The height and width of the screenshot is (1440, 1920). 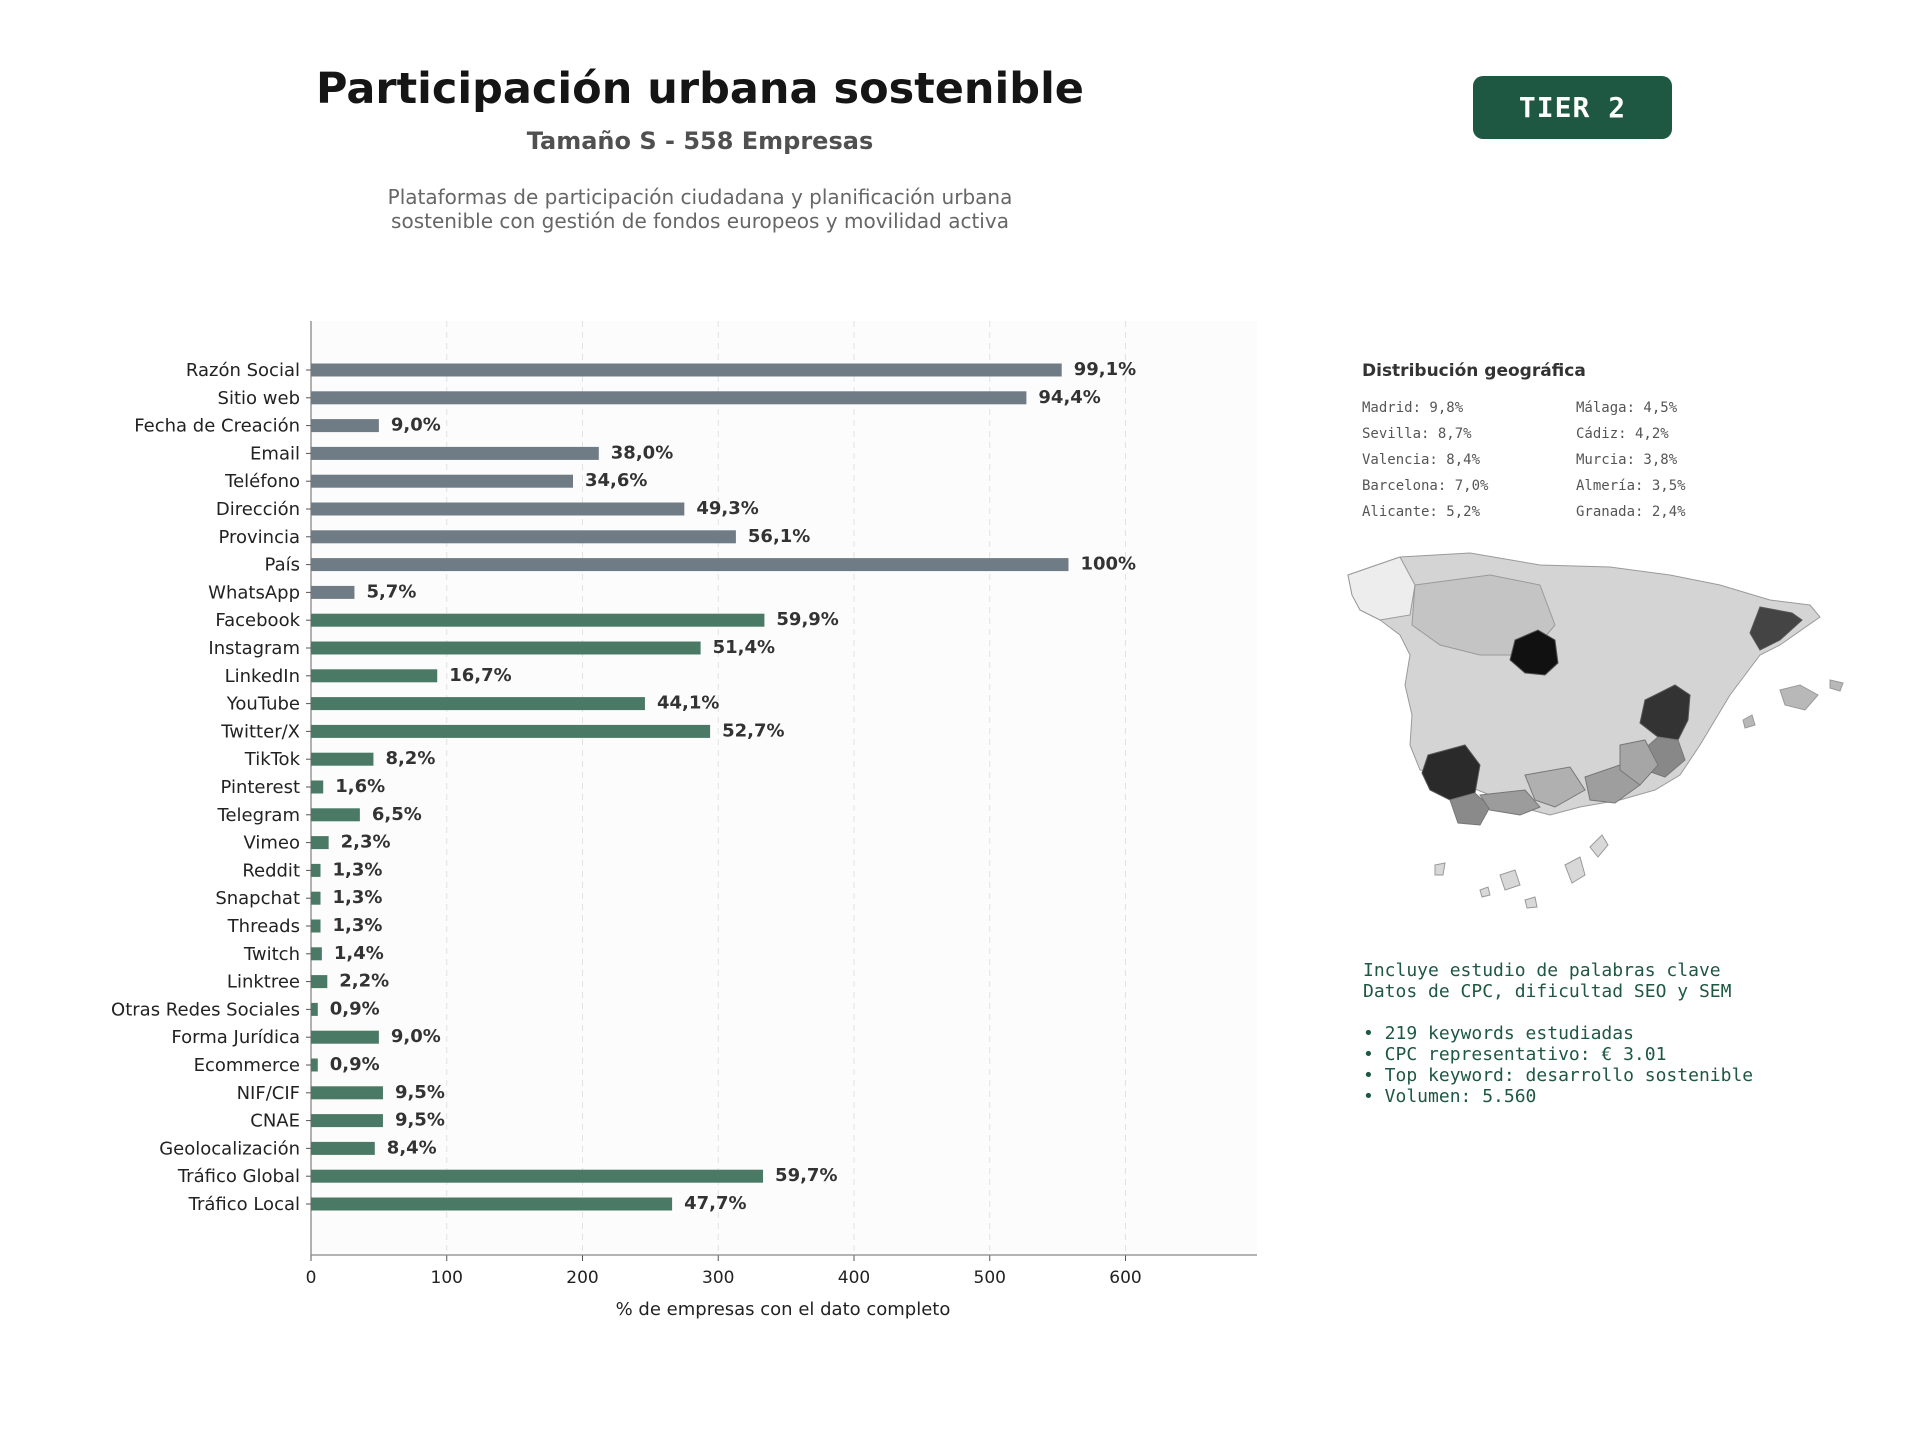 I want to click on category-label: YouTube, so click(x=263, y=704).